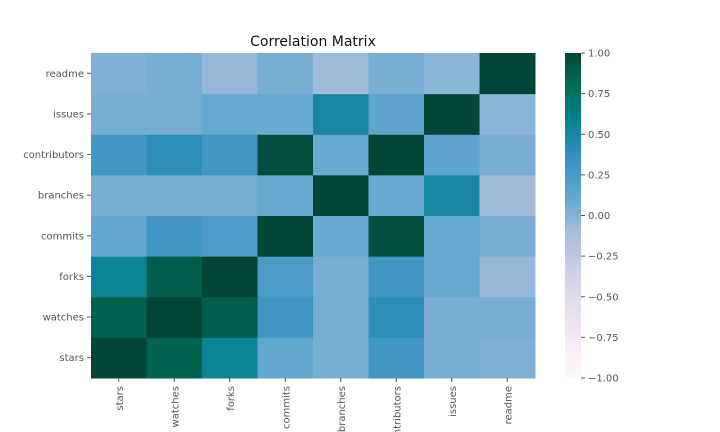 The width and height of the screenshot is (720, 432). I want to click on heatmap-cell-readme-contributors, so click(396, 74).